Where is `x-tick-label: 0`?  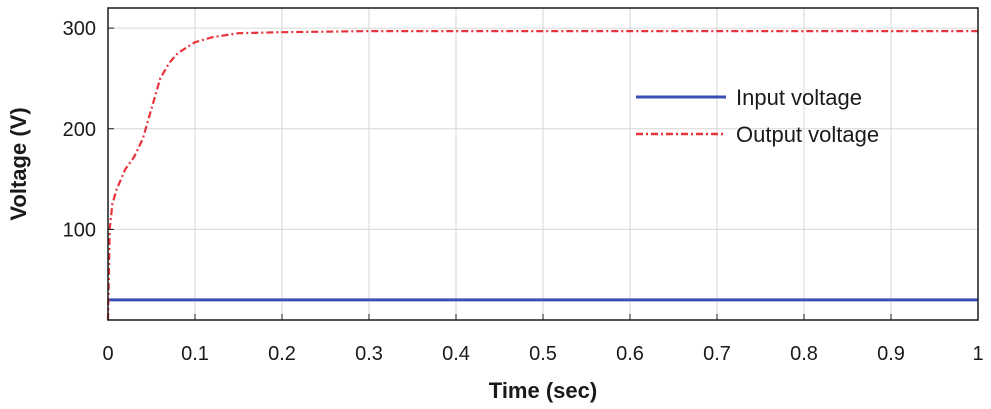
x-tick-label: 0 is located at coordinates (107, 354).